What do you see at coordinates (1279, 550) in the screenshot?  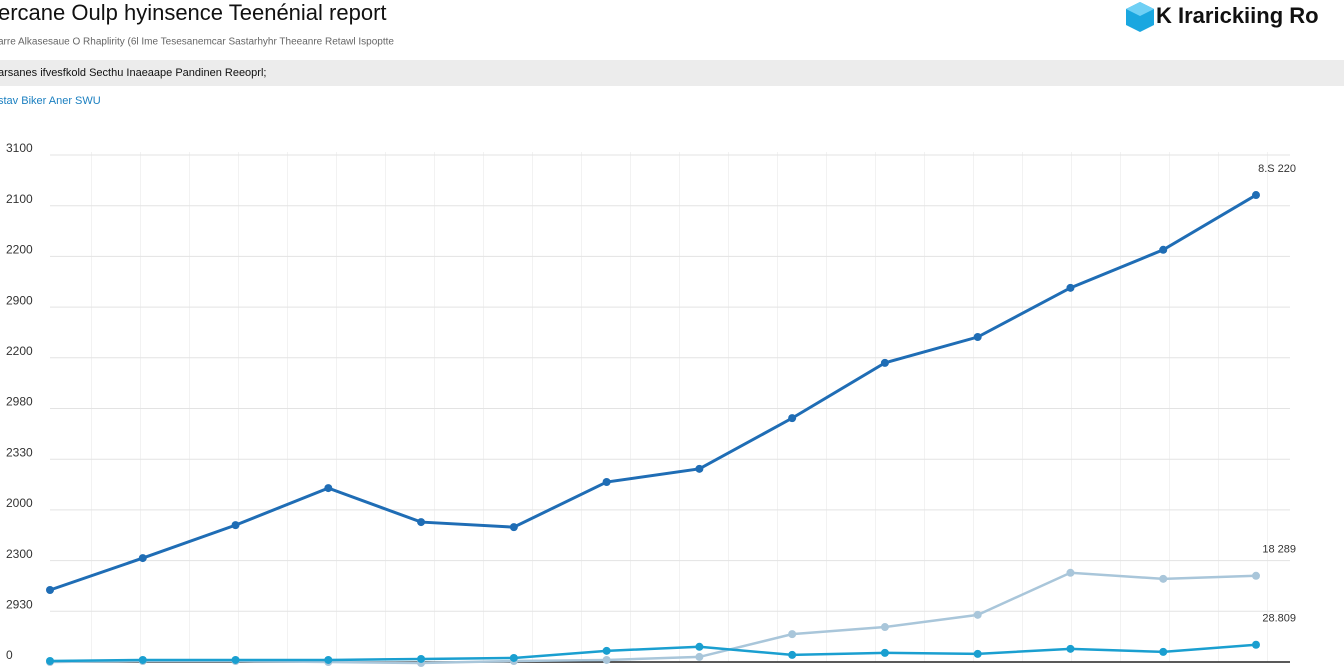 I see `end-label: 18 289` at bounding box center [1279, 550].